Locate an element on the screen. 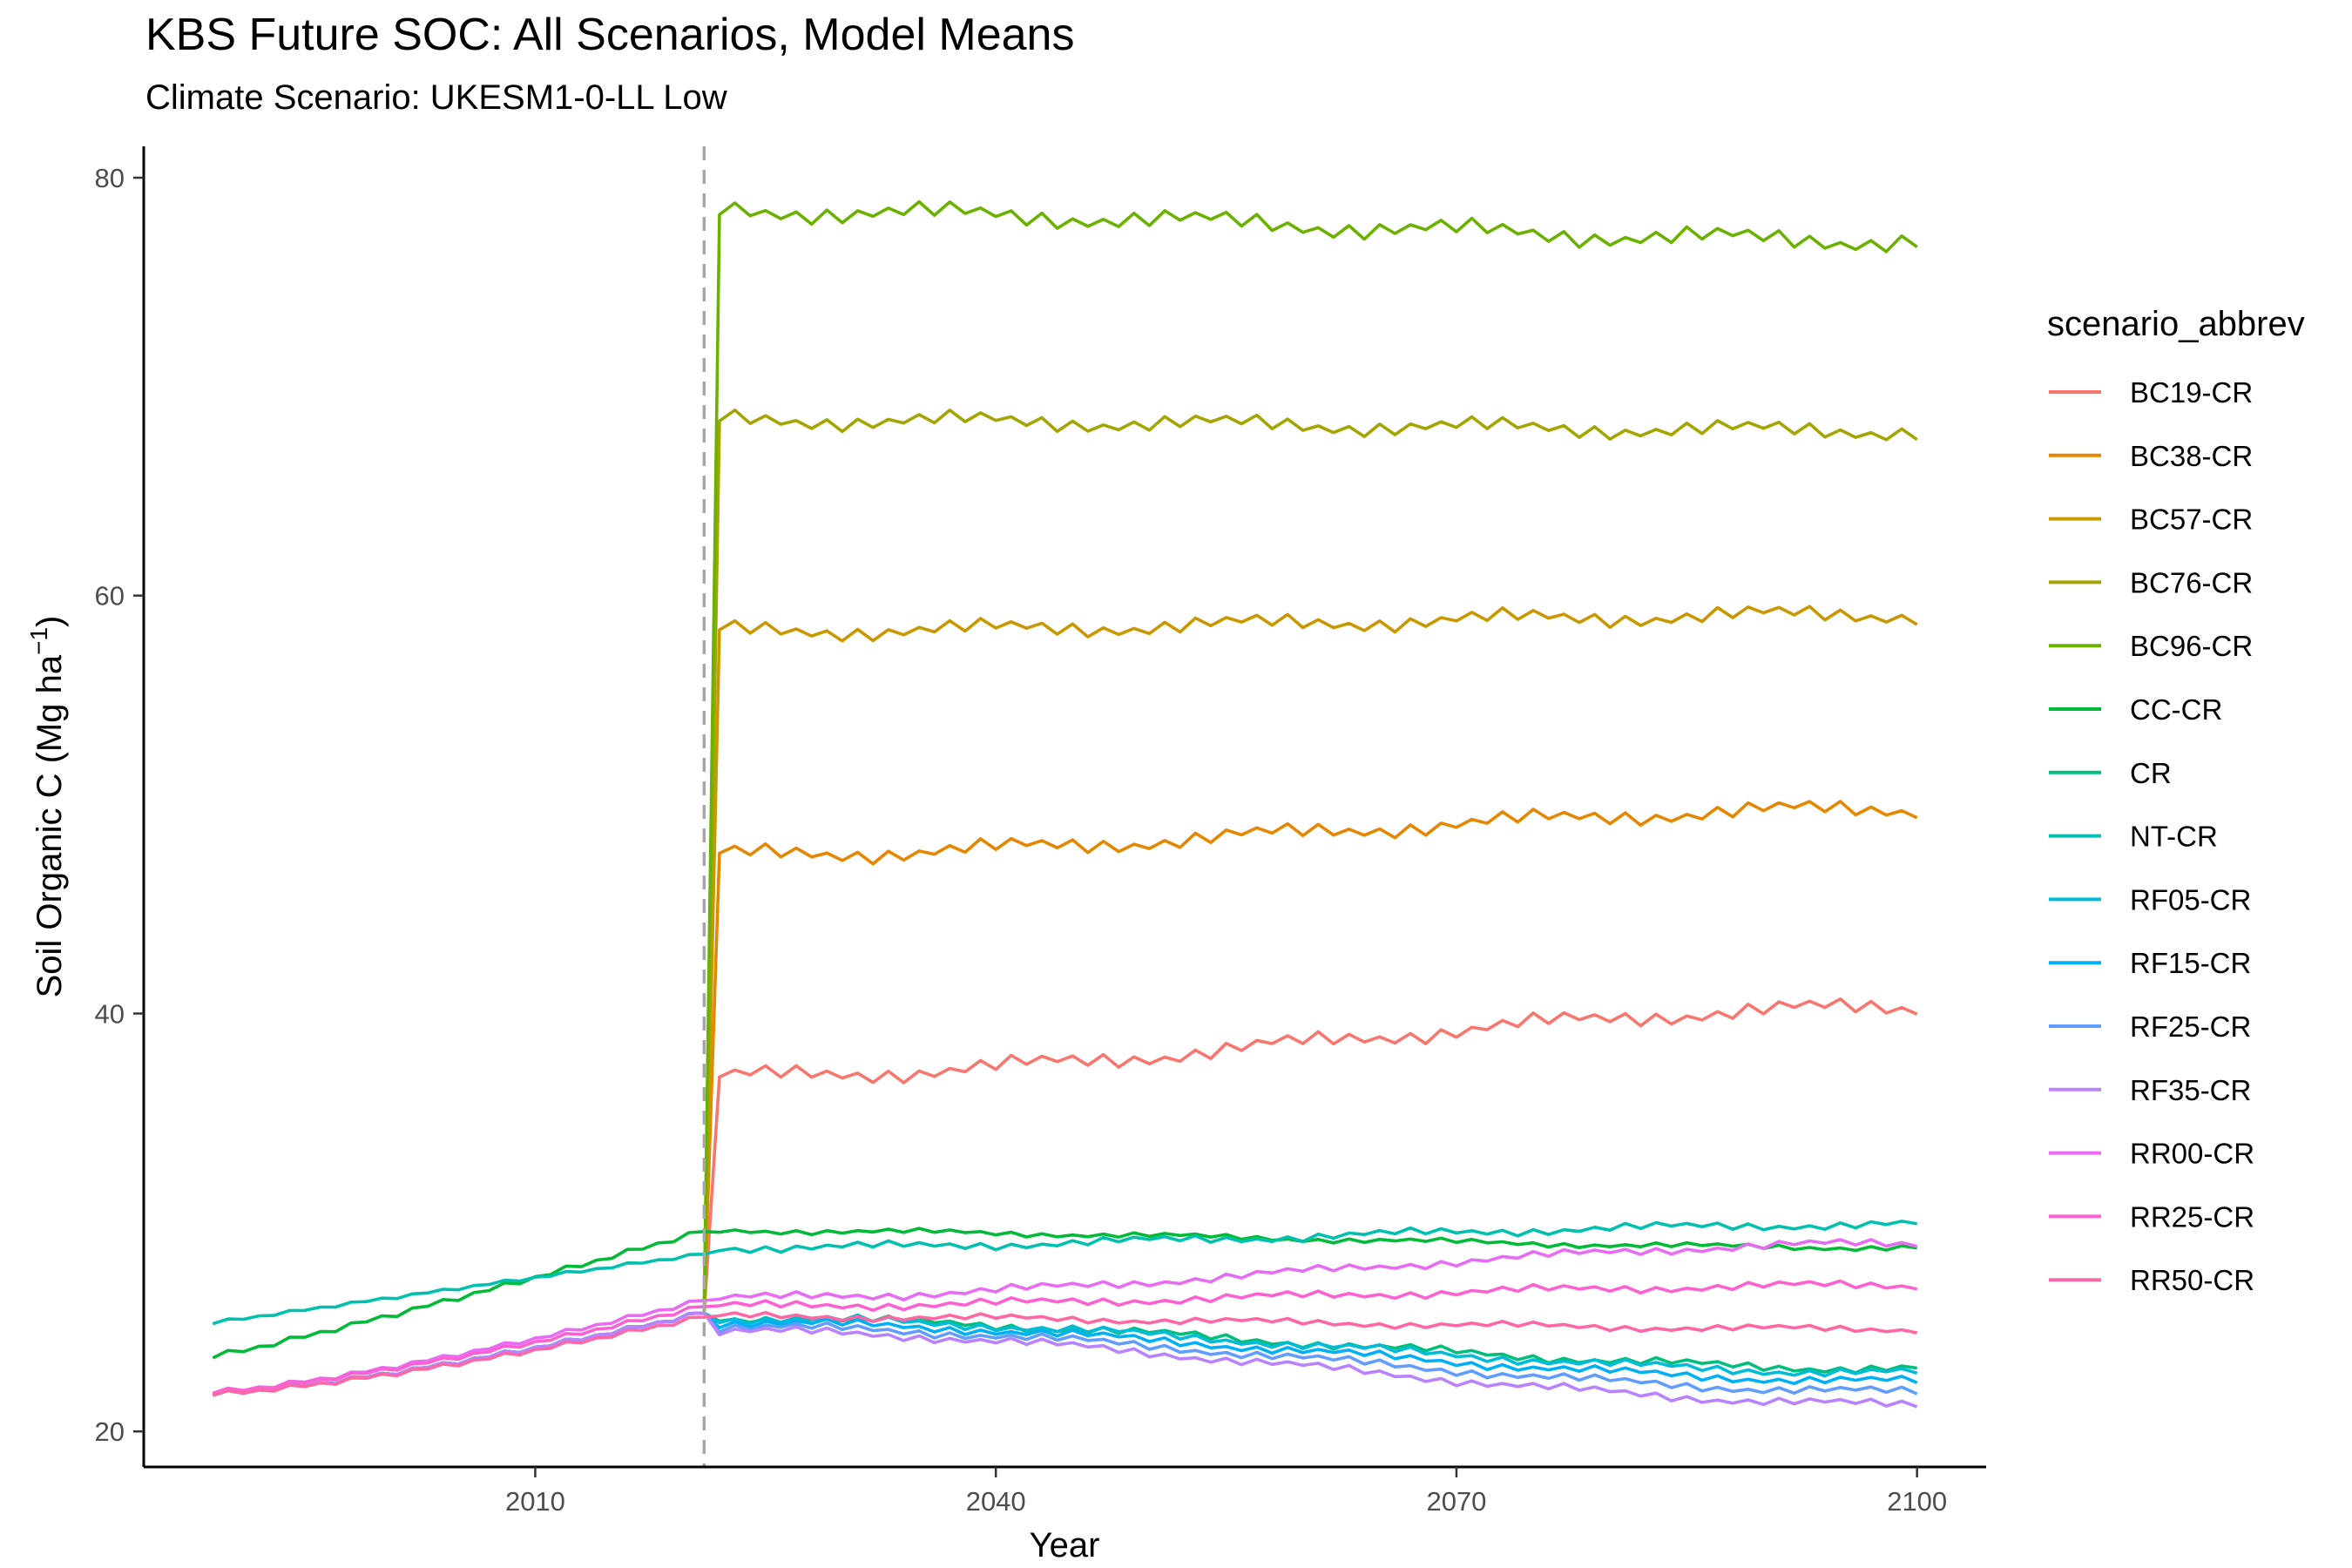 The image size is (2352, 1568). legend-label: RR25-CR is located at coordinates (2192, 1216).